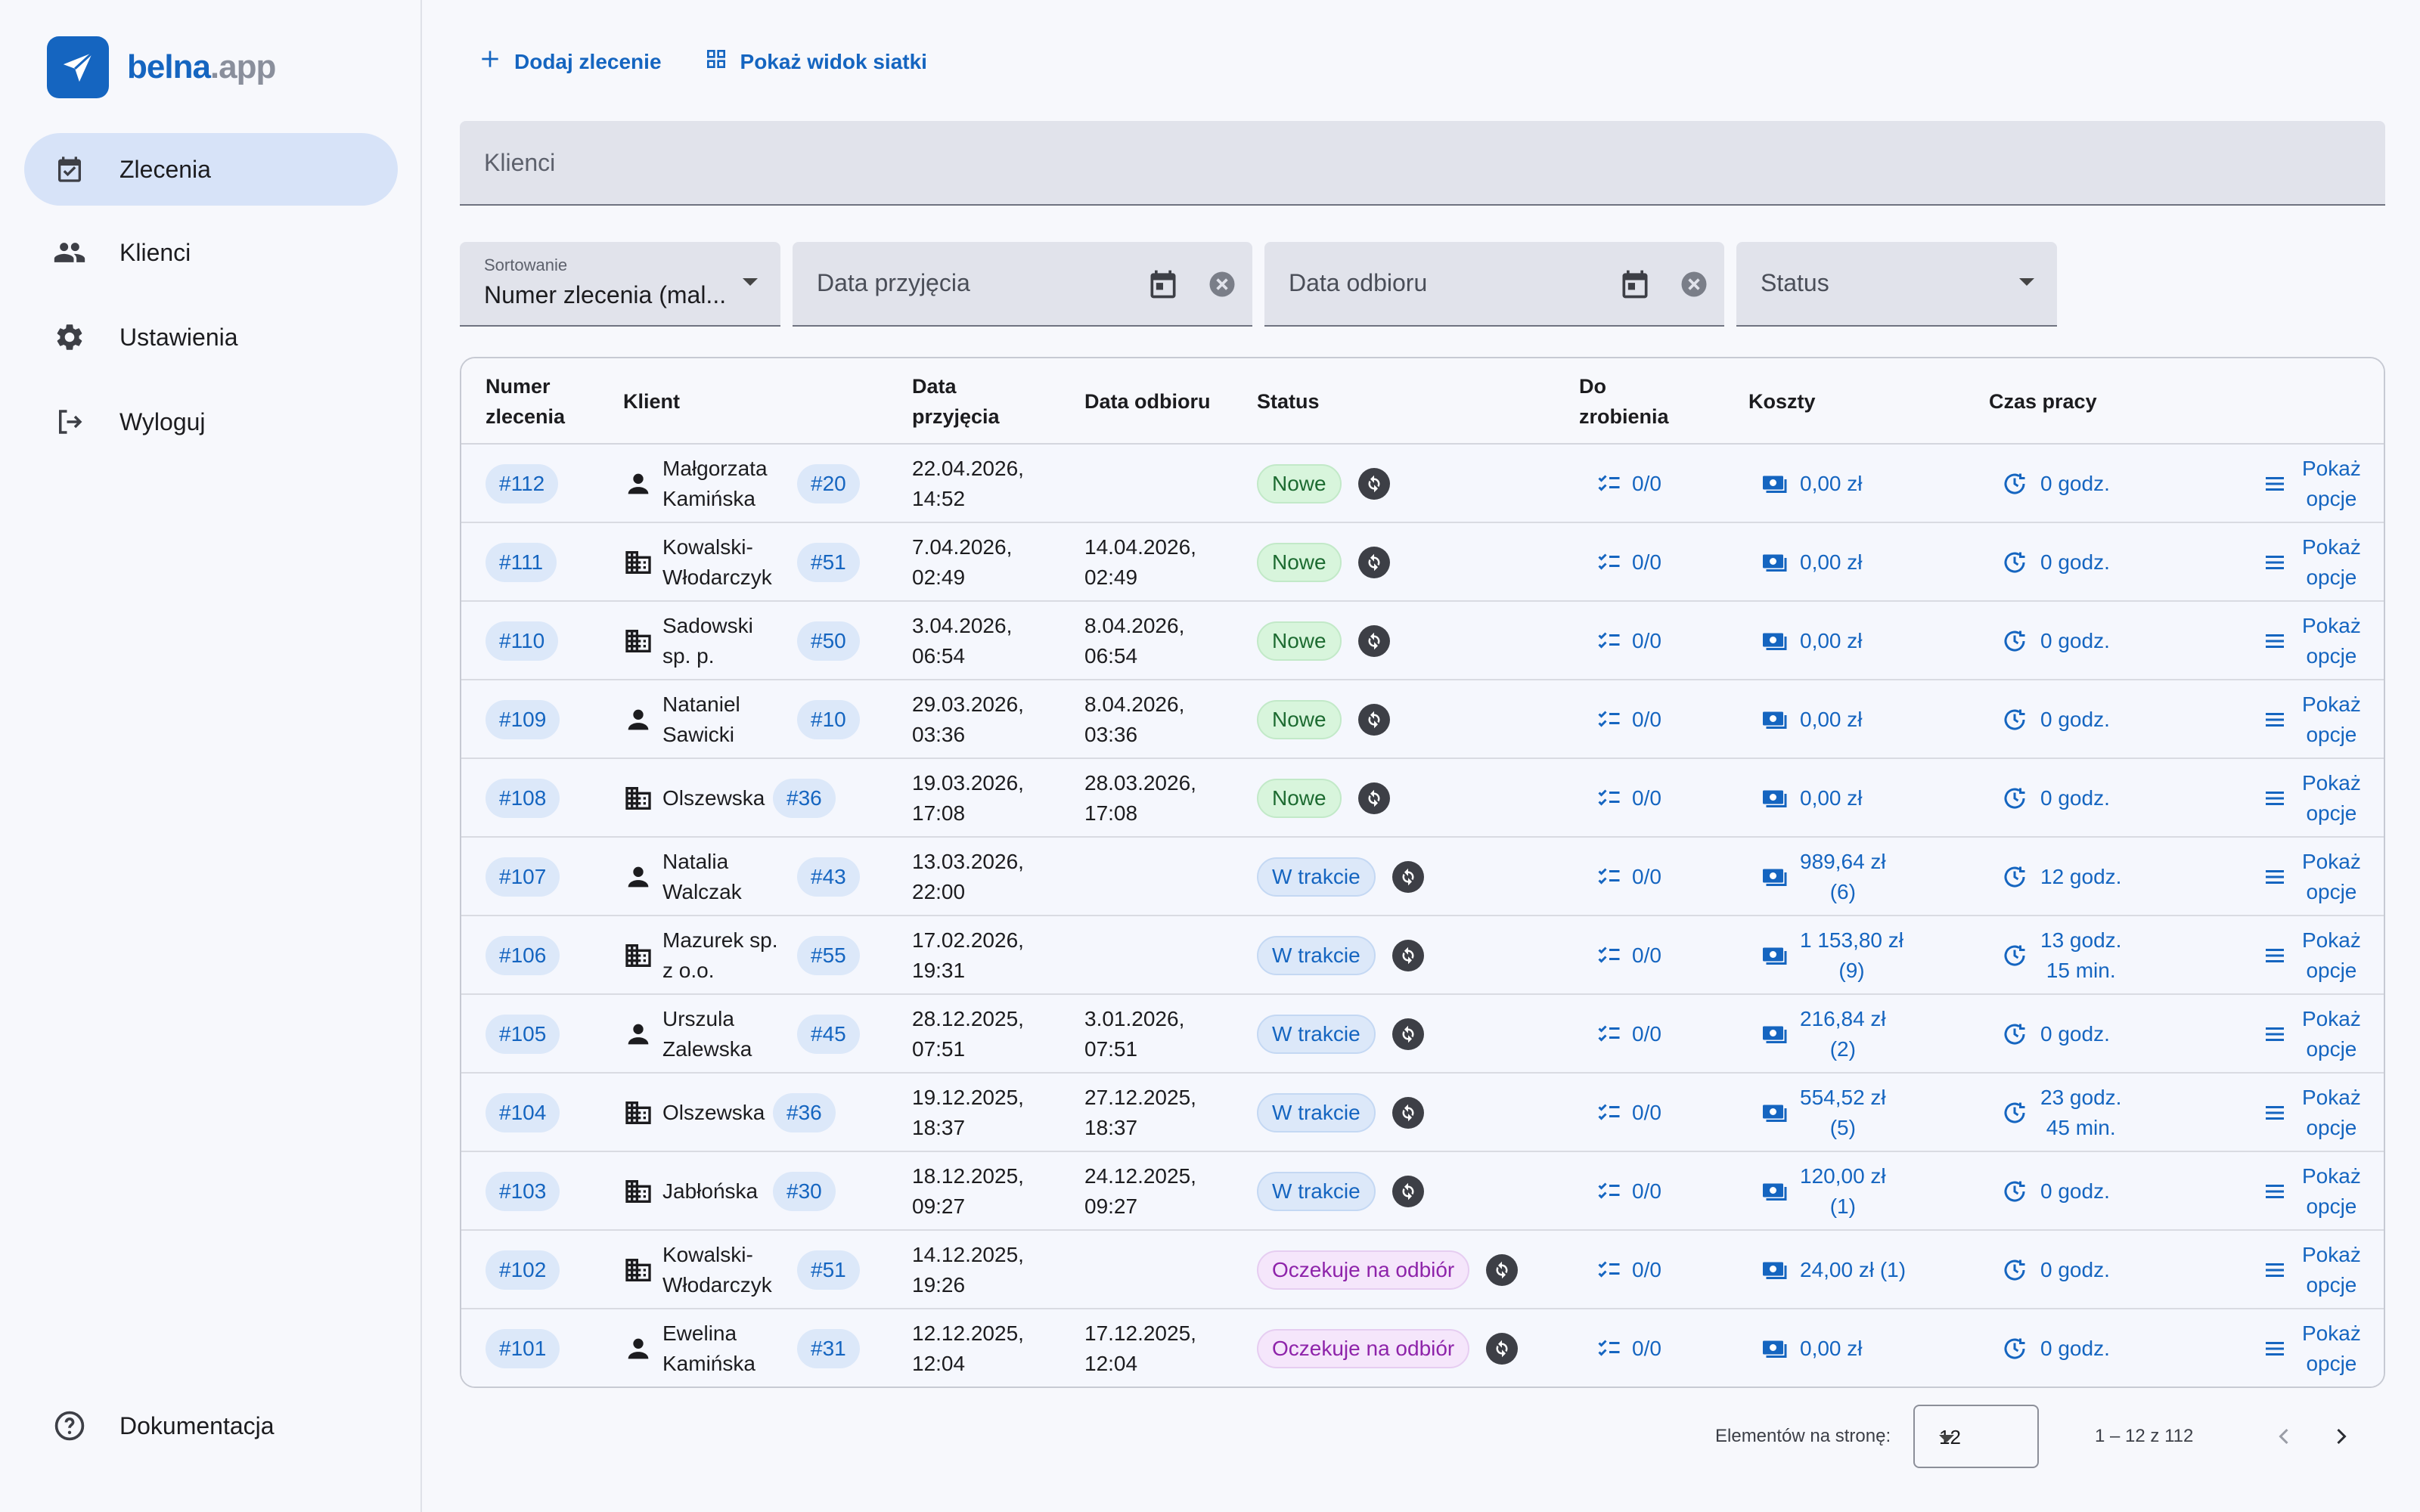  Describe the element at coordinates (1624, 401) in the screenshot. I see `header-todo: Do zrobienia` at that location.